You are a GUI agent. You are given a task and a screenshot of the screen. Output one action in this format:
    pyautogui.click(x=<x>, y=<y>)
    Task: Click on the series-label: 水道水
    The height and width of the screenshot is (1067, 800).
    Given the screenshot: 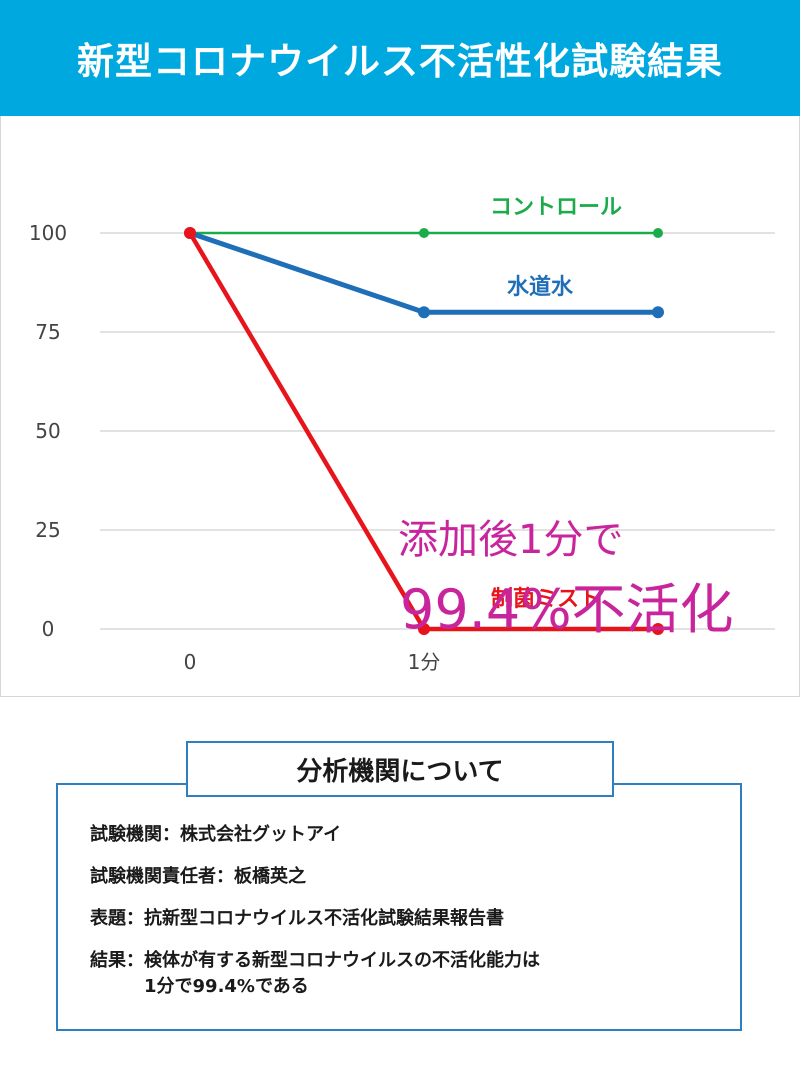 What is the action you would take?
    pyautogui.click(x=540, y=287)
    